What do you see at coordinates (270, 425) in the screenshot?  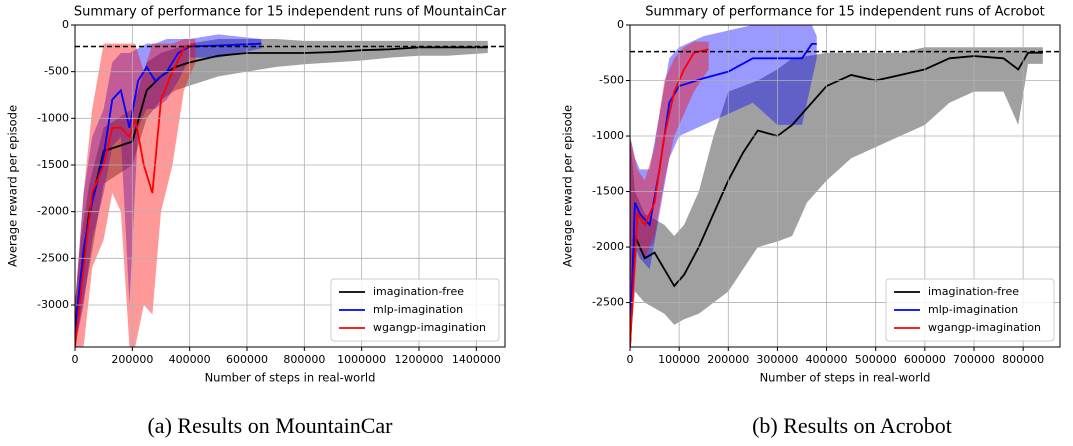 I see `caption: (a) Results on MountainCar` at bounding box center [270, 425].